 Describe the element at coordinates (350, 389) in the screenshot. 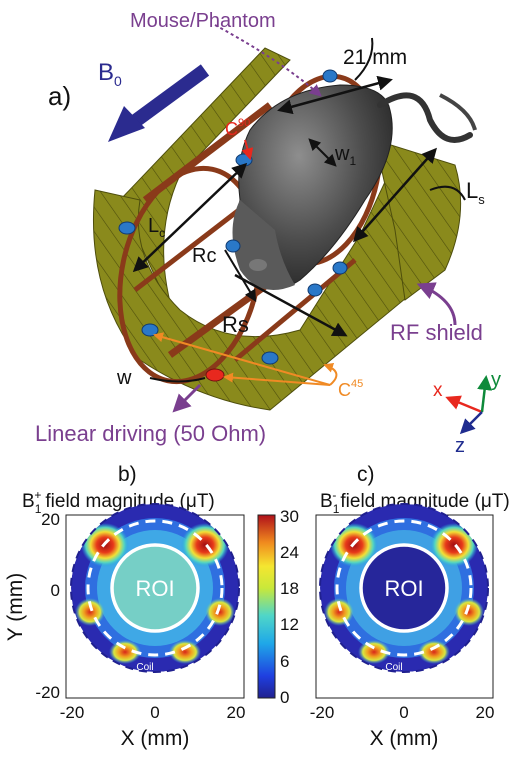

I see `c45-label: C45` at that location.